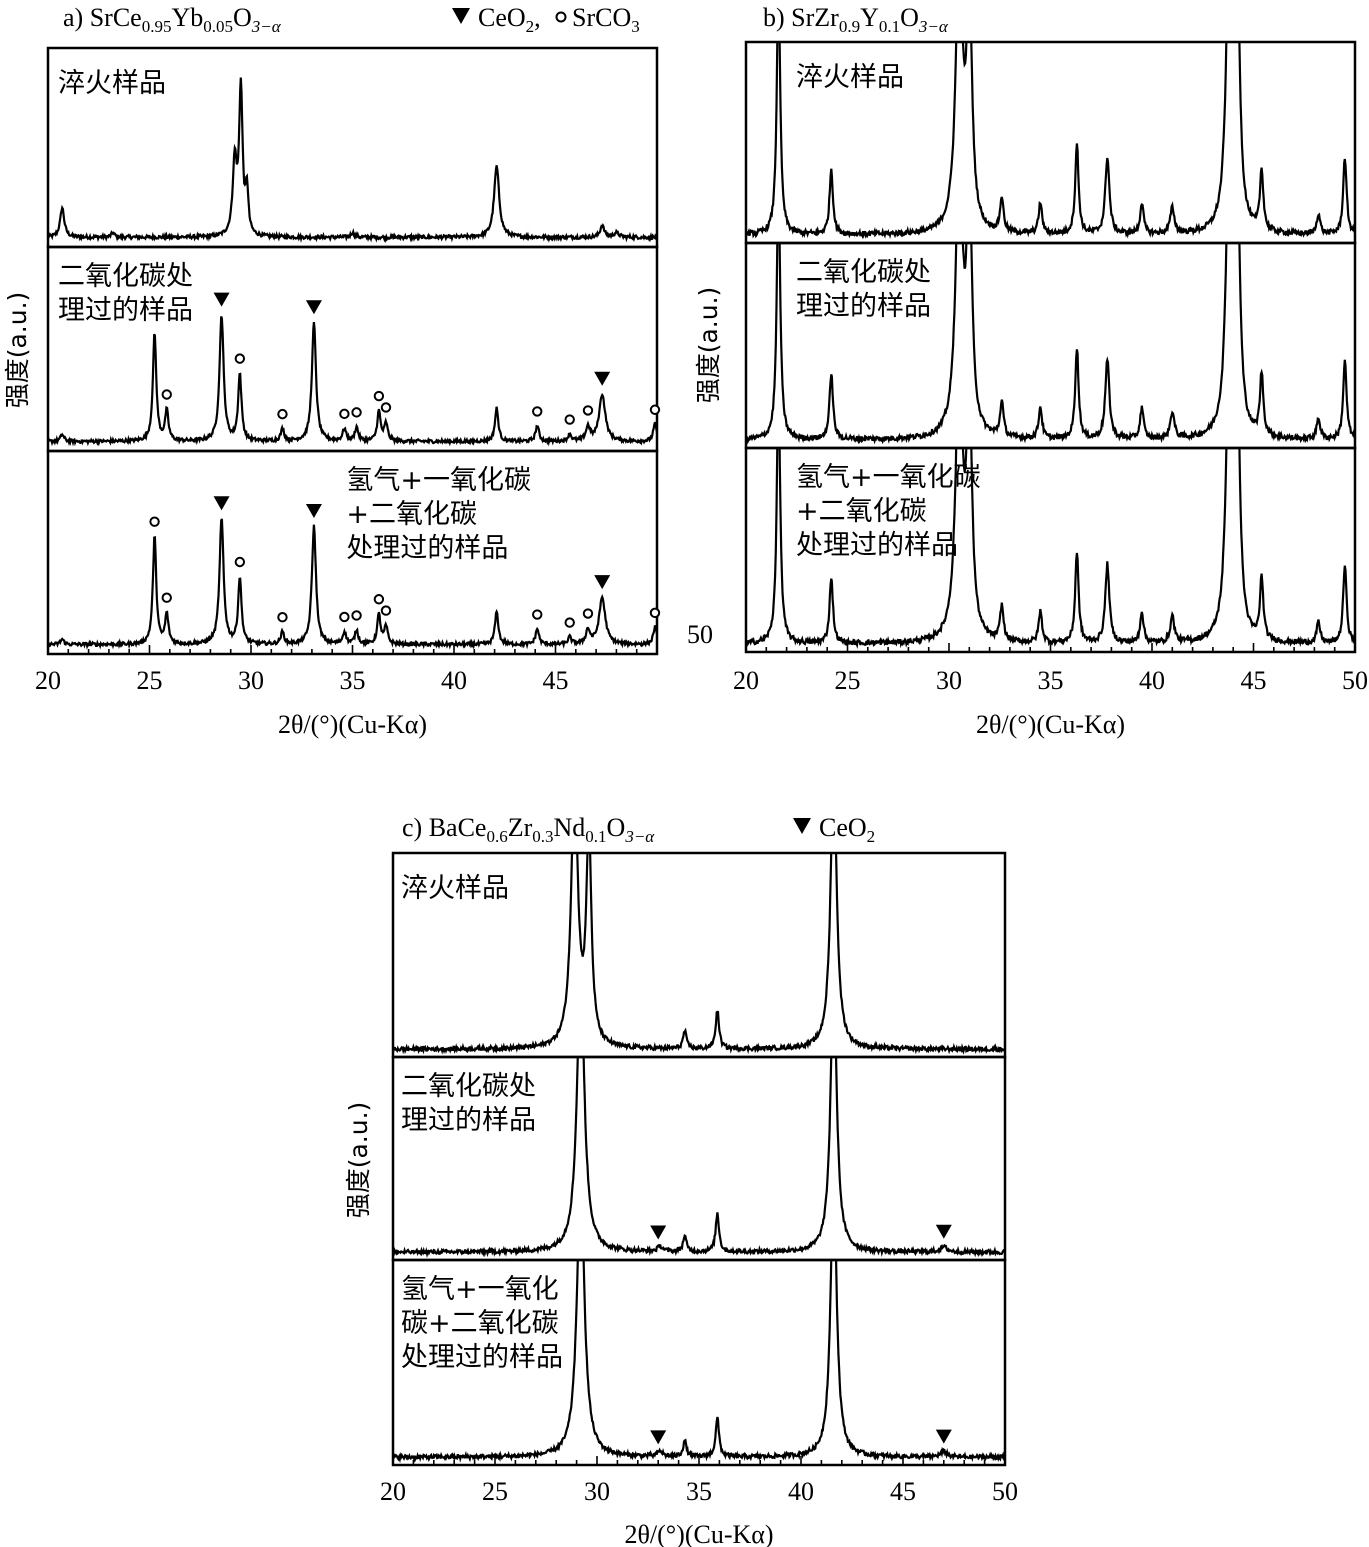 The height and width of the screenshot is (1547, 1369). What do you see at coordinates (480, 1323) in the screenshot?
I see `sample-label: 碳+二氧化碳` at bounding box center [480, 1323].